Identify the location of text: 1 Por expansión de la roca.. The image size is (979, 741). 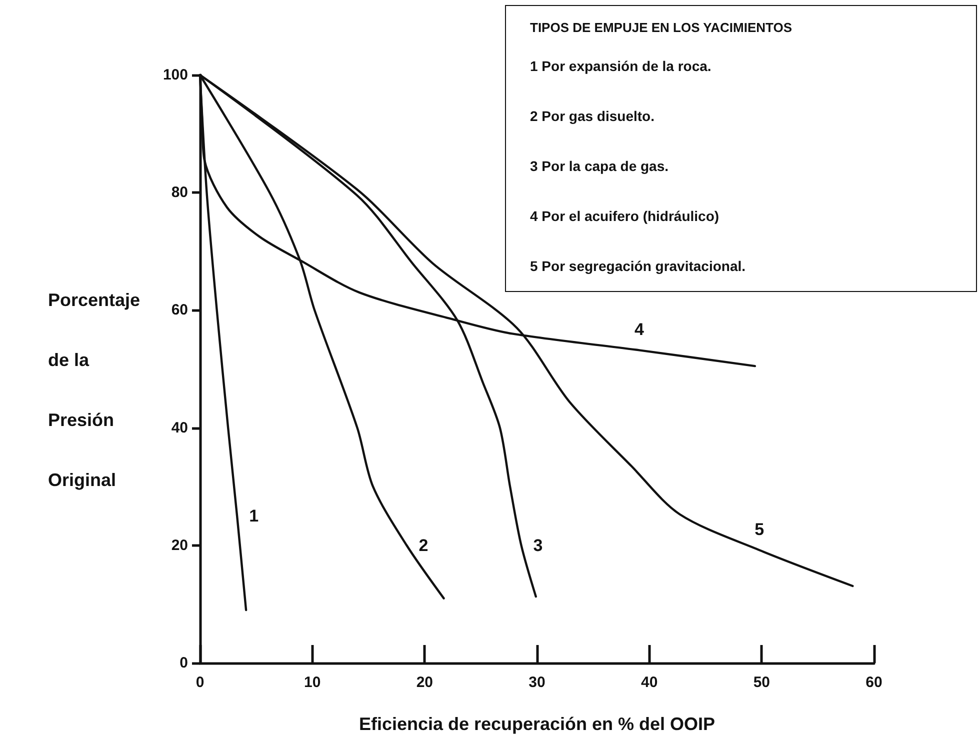
(621, 66).